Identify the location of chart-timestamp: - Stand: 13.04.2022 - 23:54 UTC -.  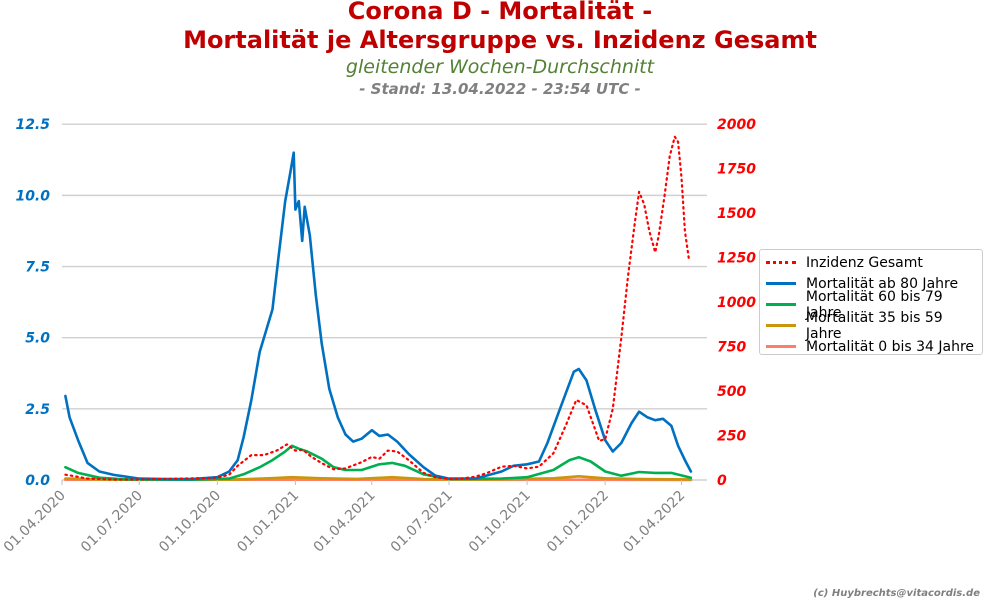
(500, 89).